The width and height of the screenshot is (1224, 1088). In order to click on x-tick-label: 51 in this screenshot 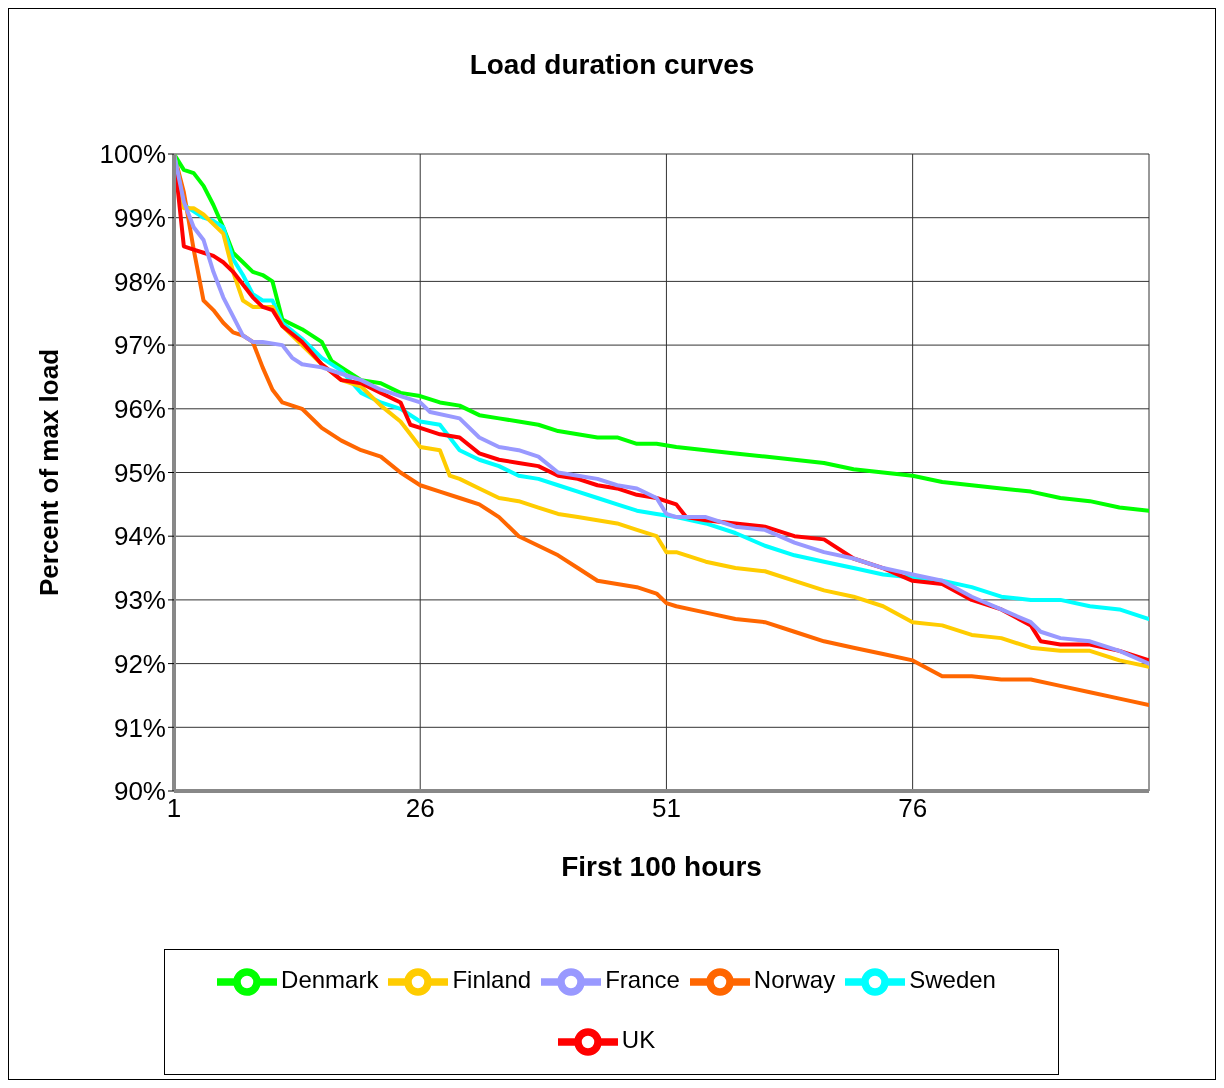, I will do `click(666, 808)`.